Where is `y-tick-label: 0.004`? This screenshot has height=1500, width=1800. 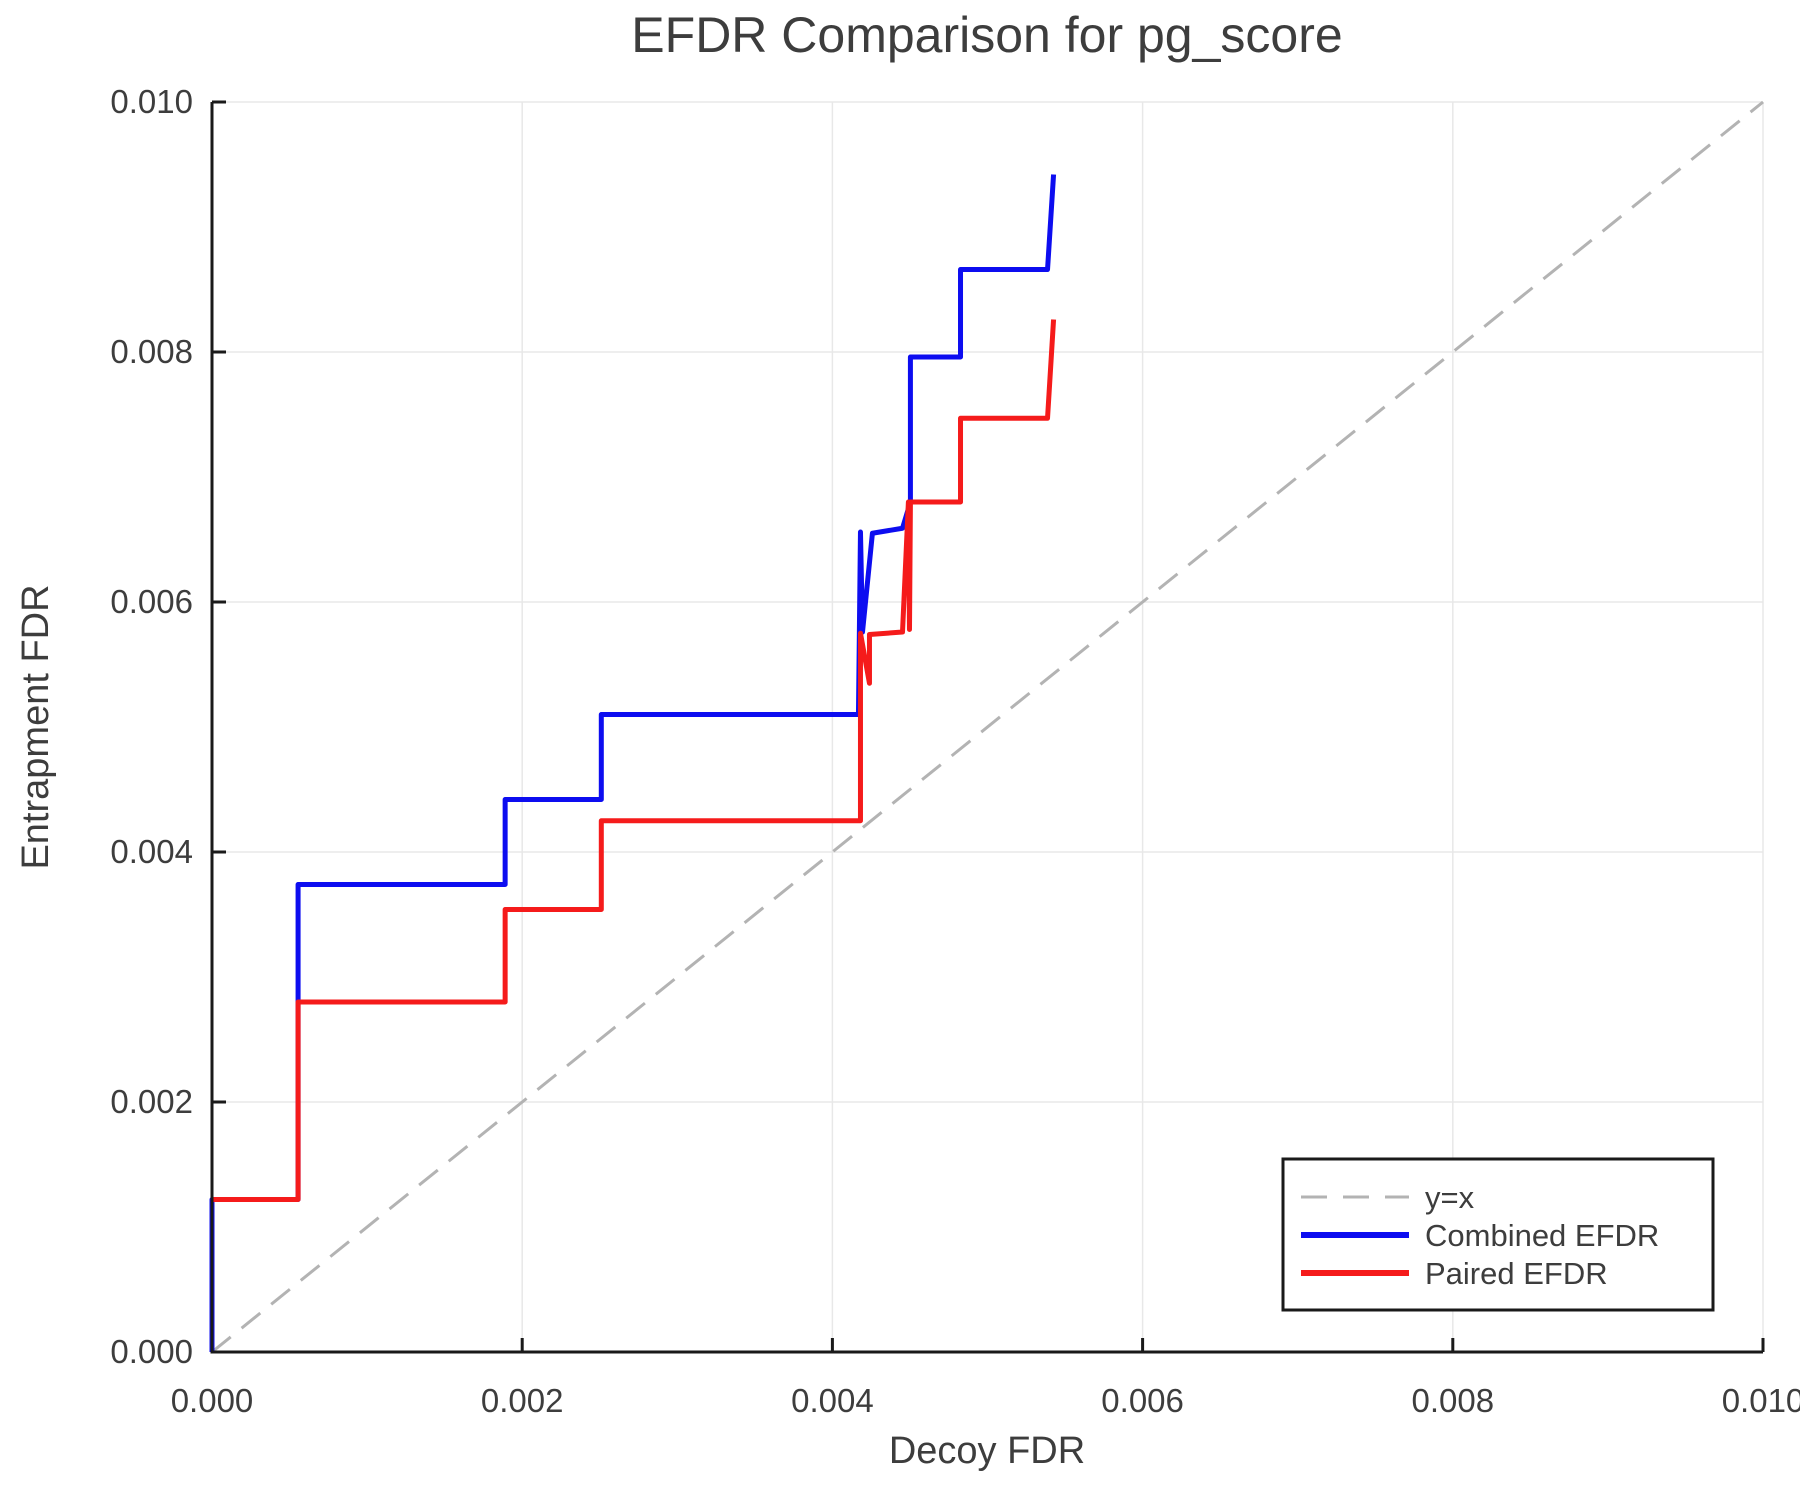
y-tick-label: 0.004 is located at coordinates (151, 851).